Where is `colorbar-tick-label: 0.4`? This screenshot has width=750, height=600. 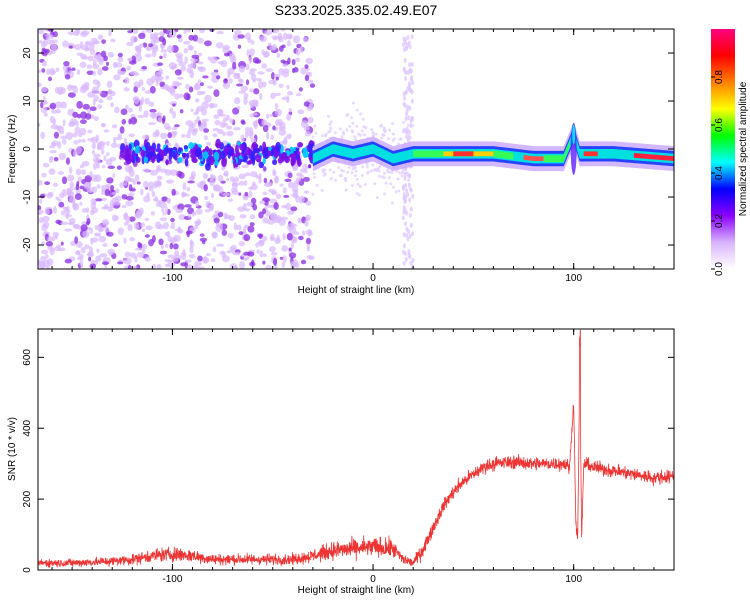
colorbar-tick-label: 0.4 is located at coordinates (719, 173).